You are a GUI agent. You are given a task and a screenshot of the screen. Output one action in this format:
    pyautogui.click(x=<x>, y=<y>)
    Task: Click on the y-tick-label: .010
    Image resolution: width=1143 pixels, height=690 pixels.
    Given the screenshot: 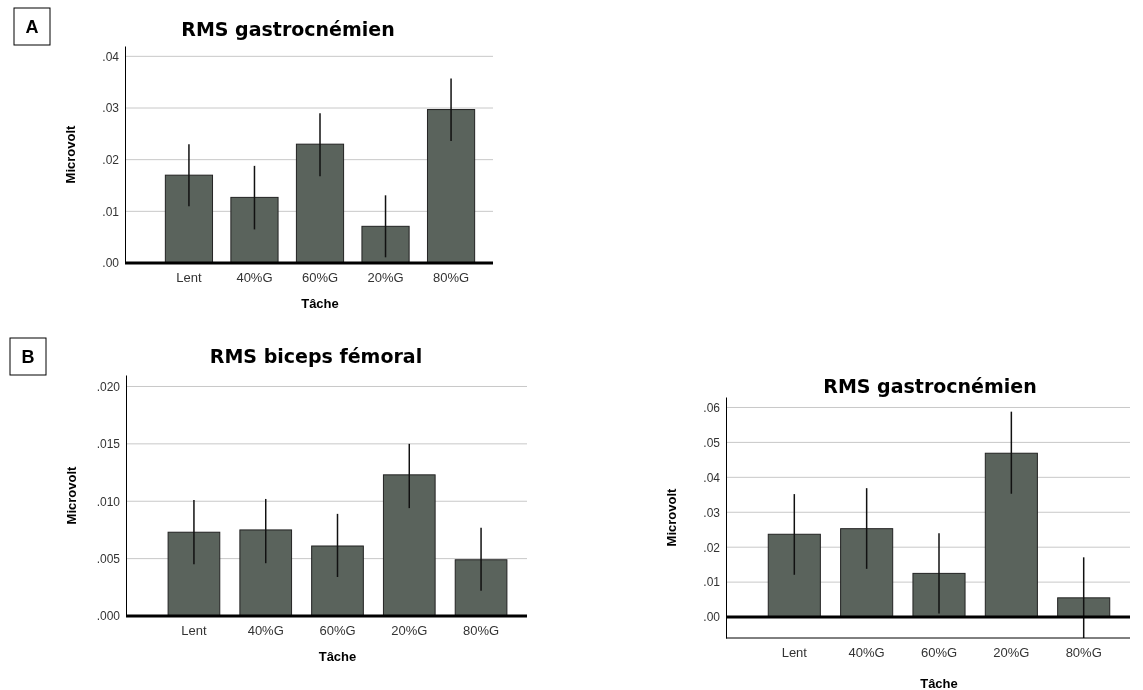 What is the action you would take?
    pyautogui.click(x=108, y=501)
    